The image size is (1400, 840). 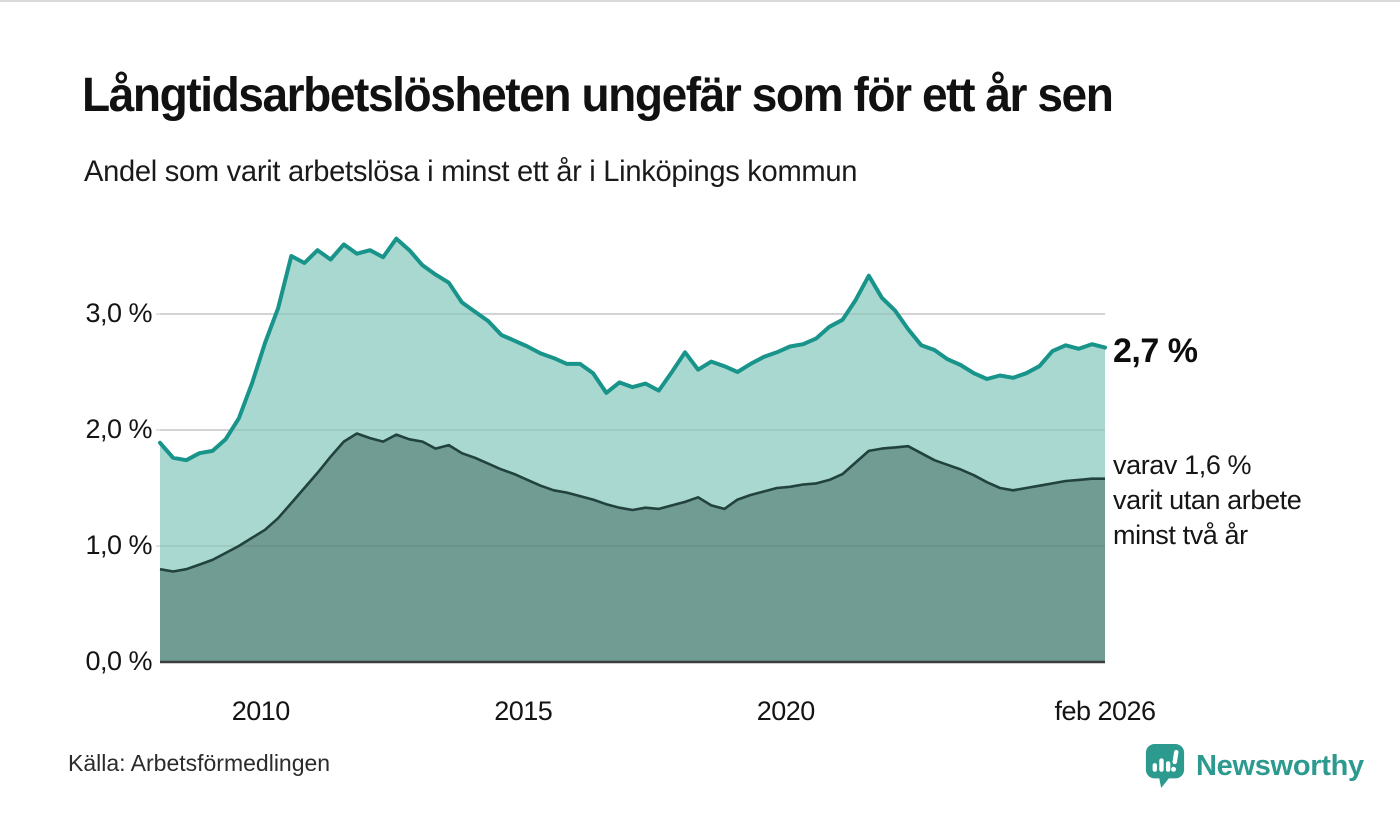 I want to click on series1-end-value-label: 2,7 %, so click(x=1155, y=351).